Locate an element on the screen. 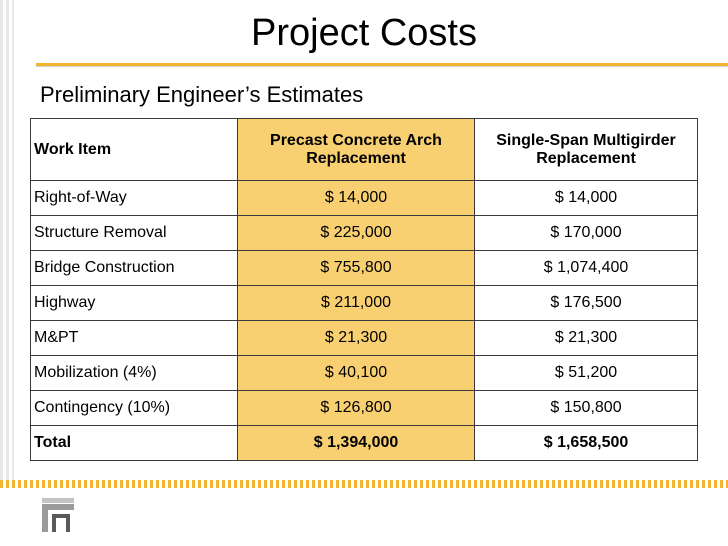  company-logo-icon is located at coordinates (58, 515).